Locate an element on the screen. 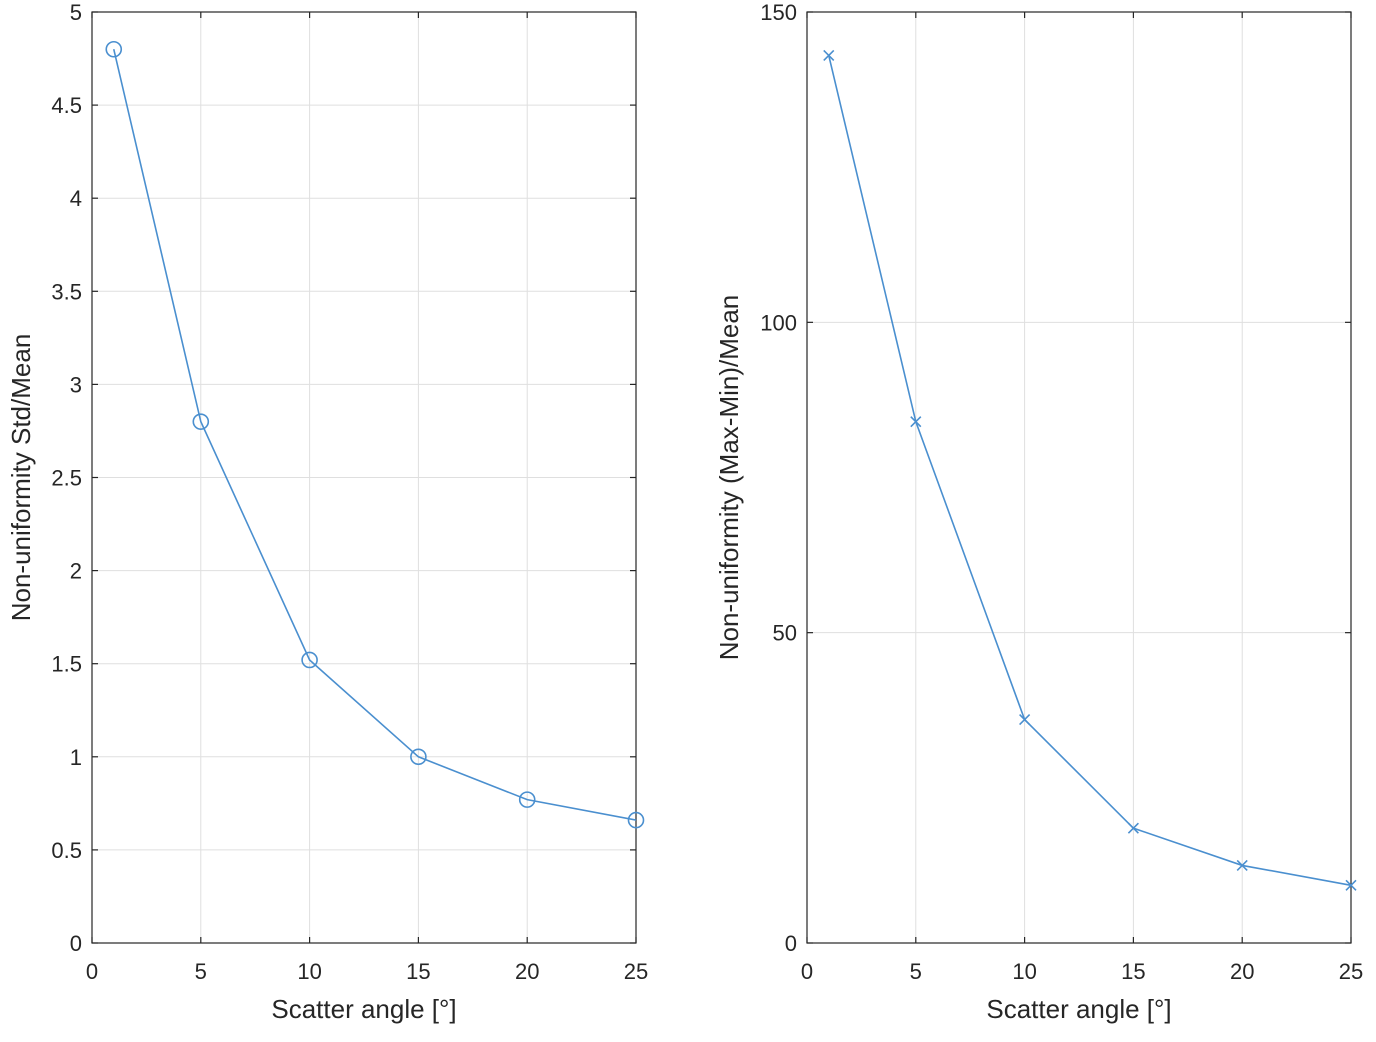 The image size is (1376, 1042). plot-2-x-axis-title: Scatter angle [°] is located at coordinates (1078, 1009).